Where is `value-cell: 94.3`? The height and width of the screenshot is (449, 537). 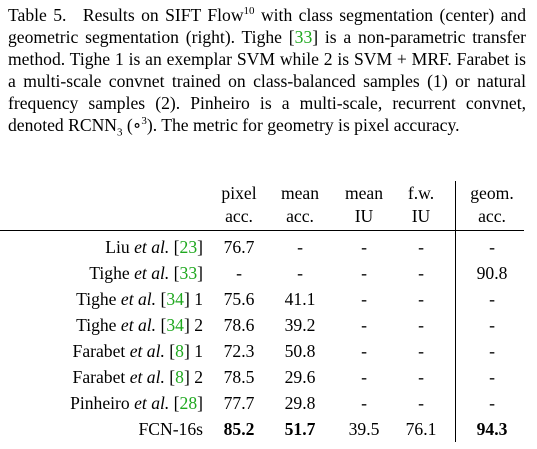 value-cell: 94.3 is located at coordinates (489, 429).